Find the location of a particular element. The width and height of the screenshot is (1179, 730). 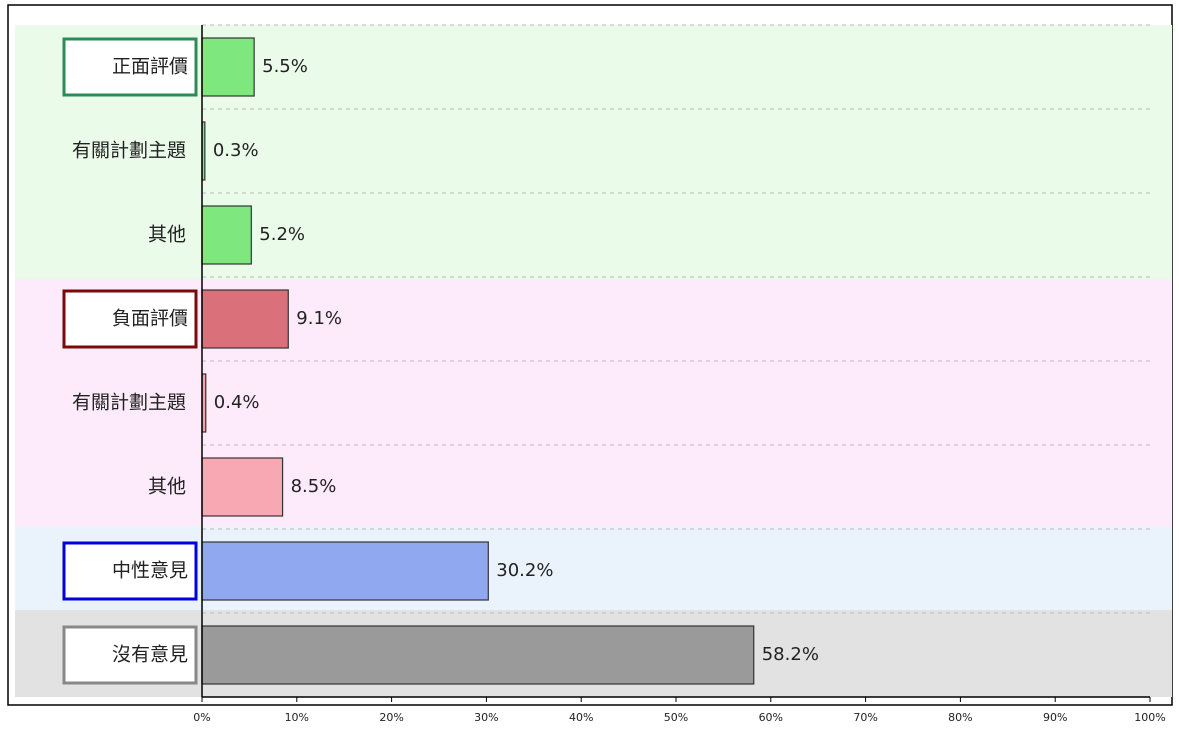

y-tick-label: 負面評價 is located at coordinates (150, 319).